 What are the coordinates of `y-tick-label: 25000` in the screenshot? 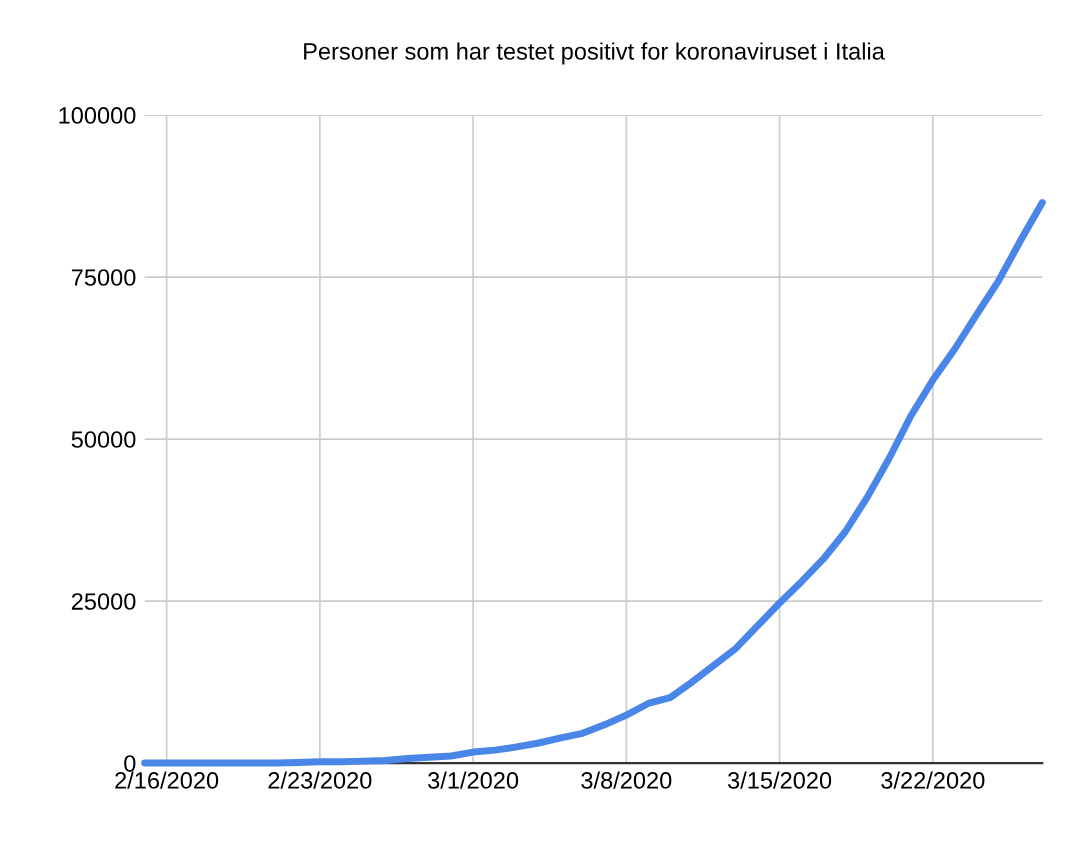 It's located at (103, 601).